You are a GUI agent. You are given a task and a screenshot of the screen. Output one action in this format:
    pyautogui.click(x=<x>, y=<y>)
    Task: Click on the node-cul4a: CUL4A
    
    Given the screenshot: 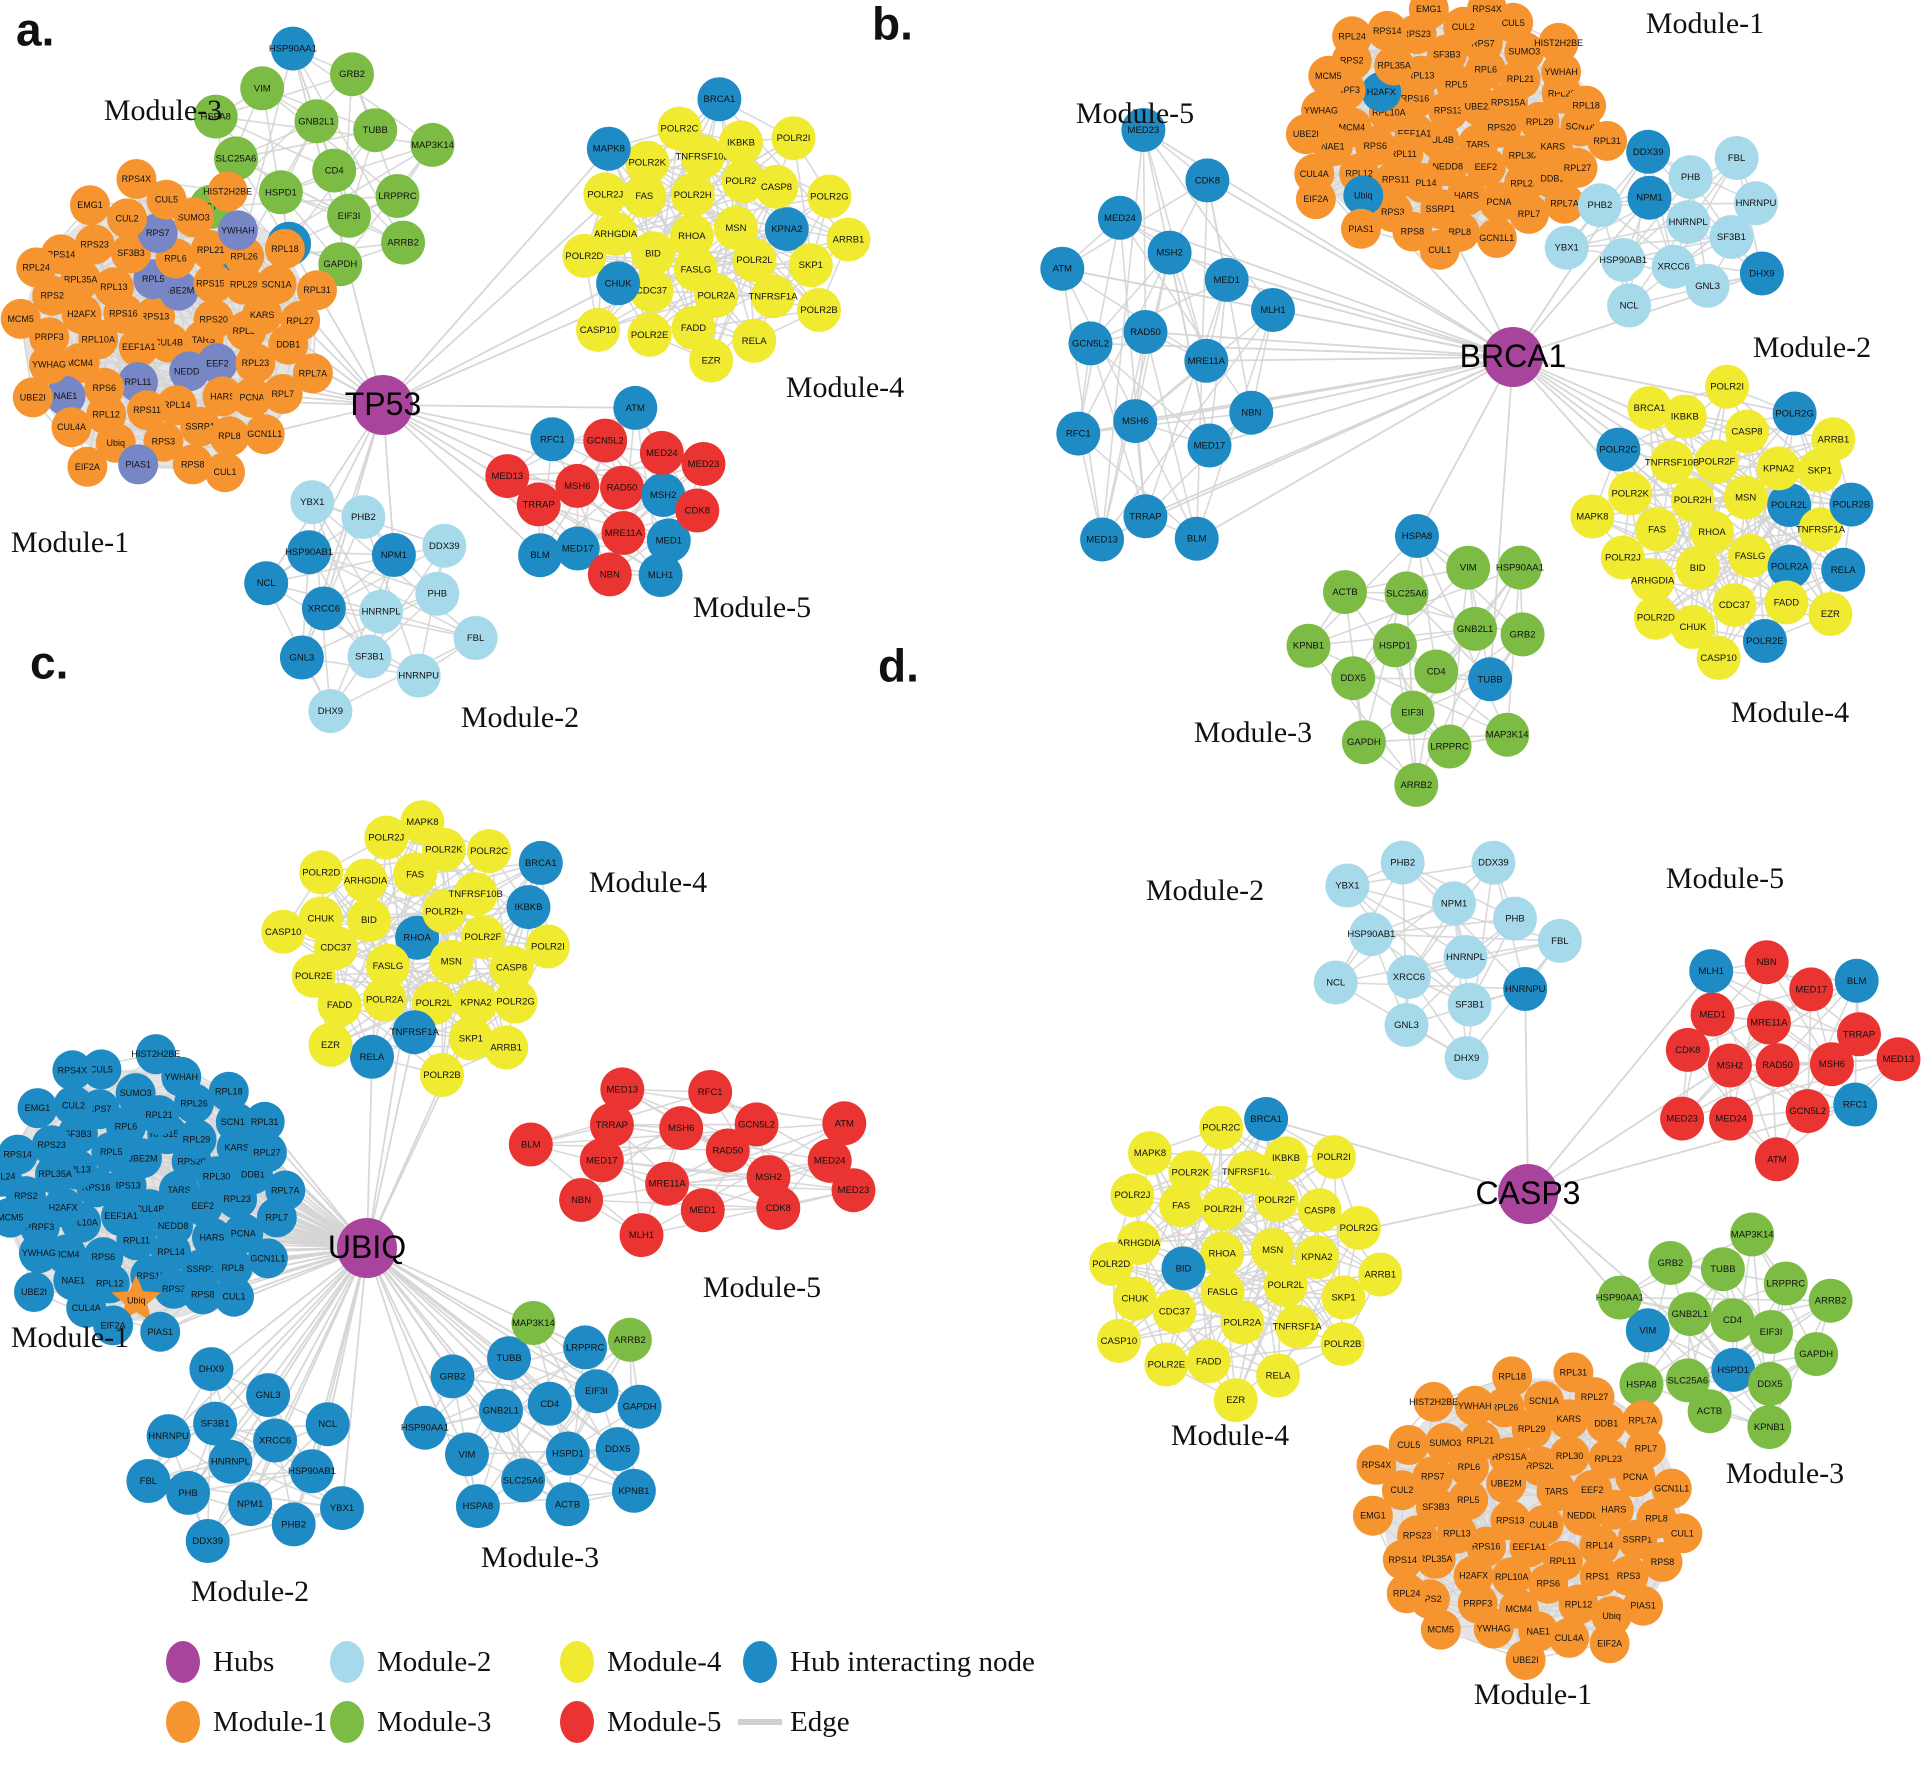 What is the action you would take?
    pyautogui.click(x=1569, y=1637)
    